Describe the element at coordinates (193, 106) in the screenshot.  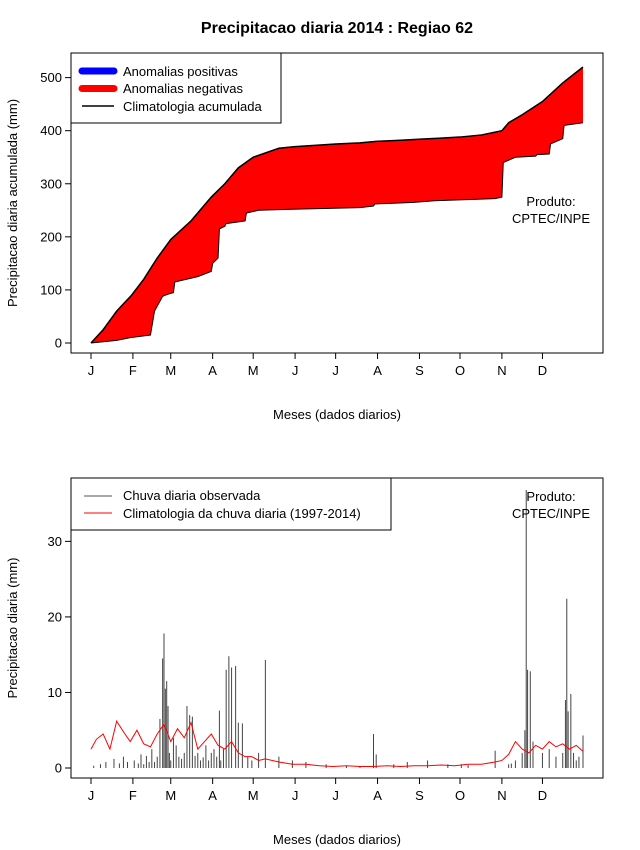
I see `legend-label-climatology: Climatologia acumulada` at that location.